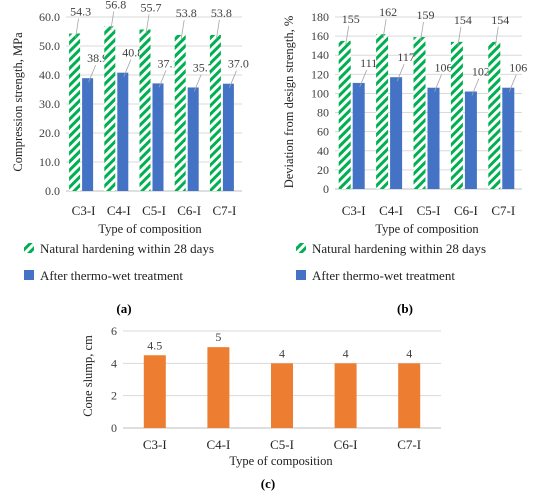 The width and height of the screenshot is (550, 499). Describe the element at coordinates (481, 72) in the screenshot. I see `chart-b-data-label: 102` at that location.